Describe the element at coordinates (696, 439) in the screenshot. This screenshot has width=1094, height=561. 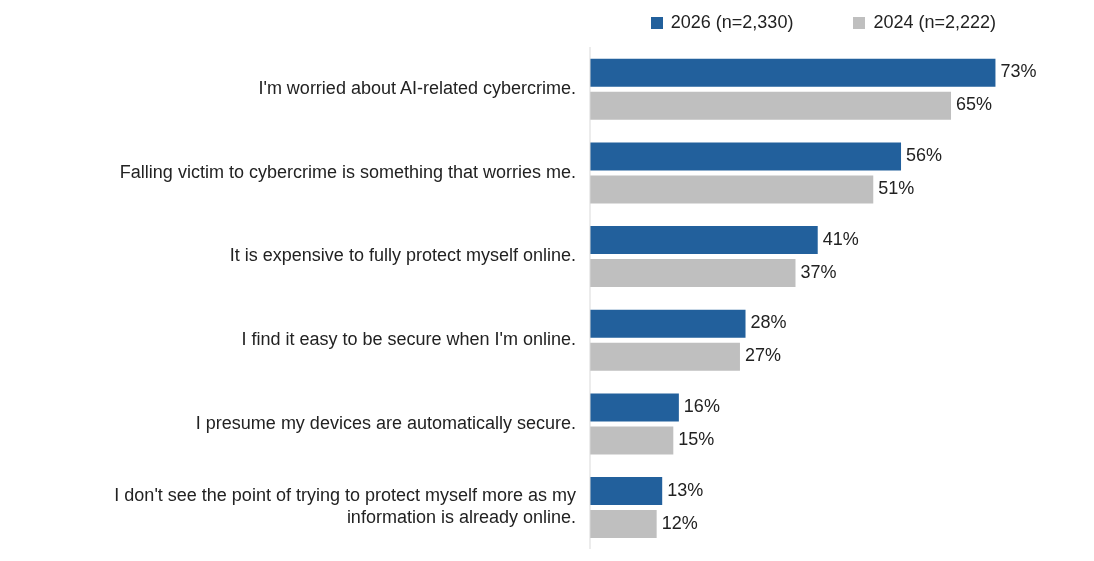
I see `data-label: 15%` at that location.